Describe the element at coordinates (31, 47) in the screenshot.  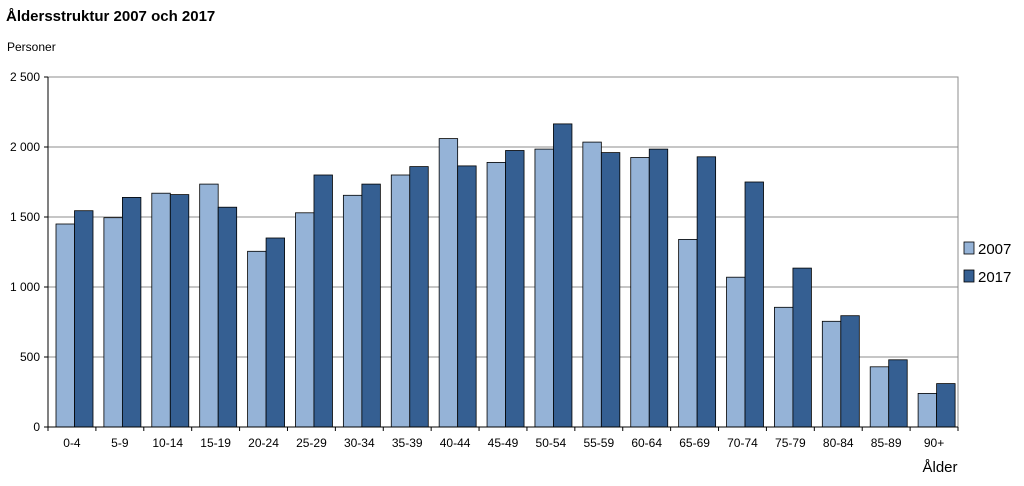
I see `y-axis-unit-label: Personer` at that location.